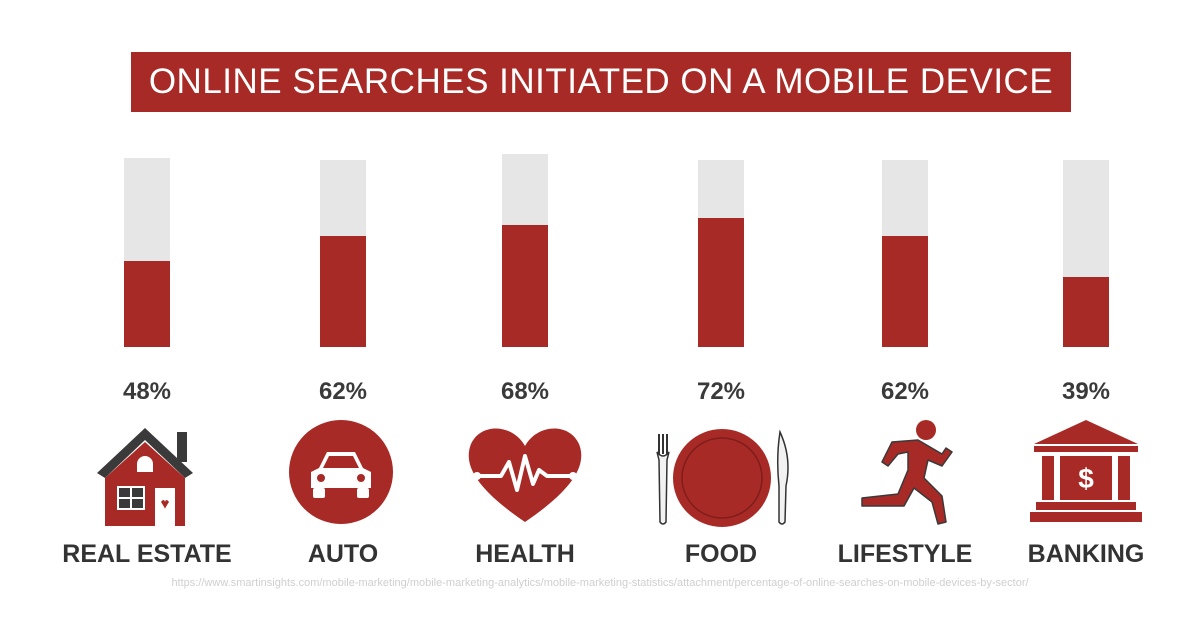 The image size is (1200, 627). I want to click on bank-icon: $, so click(1086, 471).